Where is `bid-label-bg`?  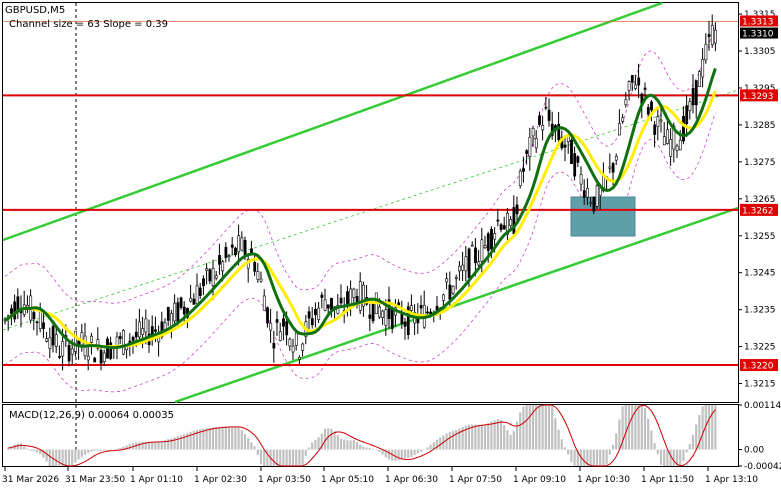 bid-label-bg is located at coordinates (759, 33).